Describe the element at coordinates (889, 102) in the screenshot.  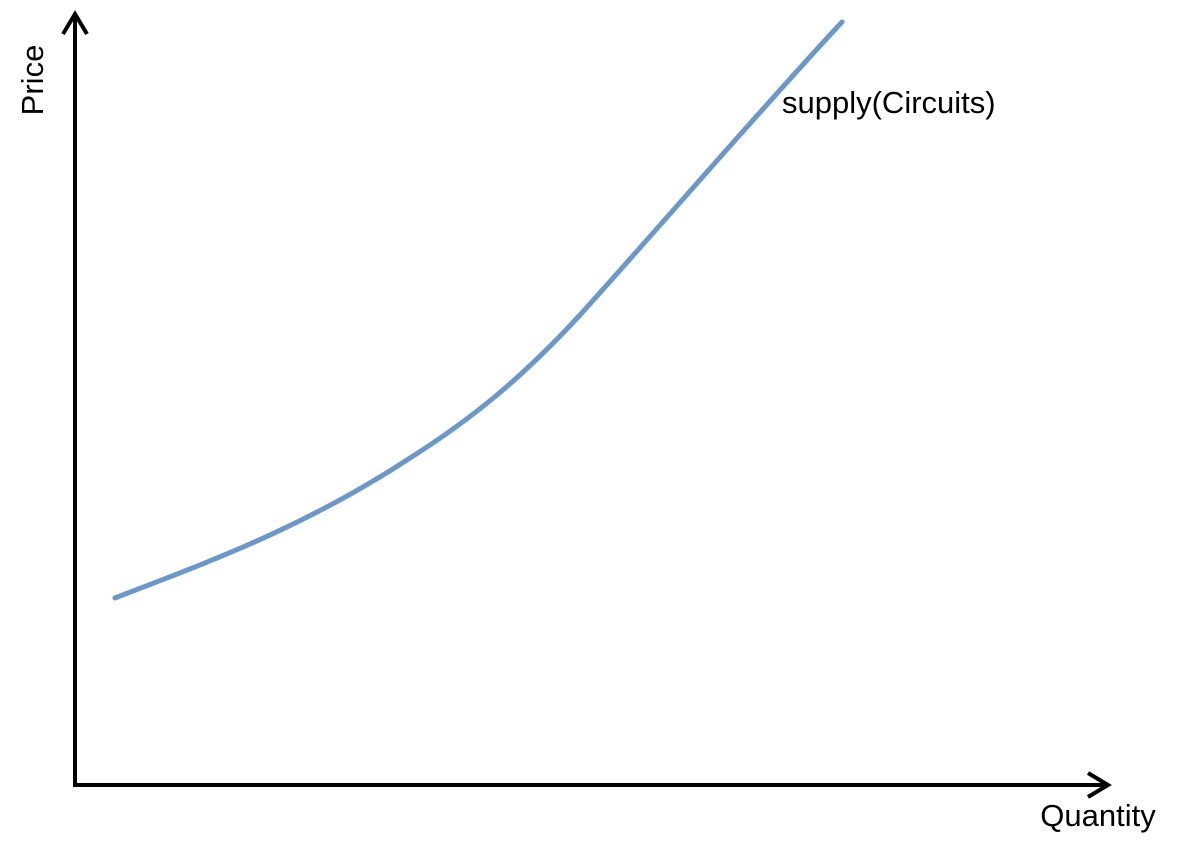
I see `curve-label: supply(Circuits)` at that location.